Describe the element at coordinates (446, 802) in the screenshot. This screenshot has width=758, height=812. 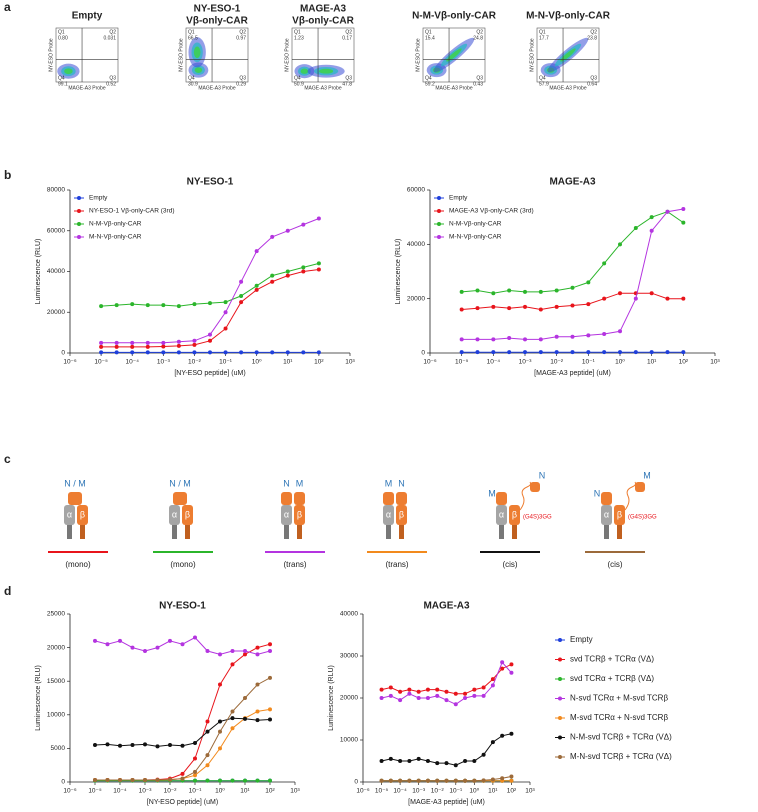
I see `x-axis-label: [MAGE-A3 peptide] (uM)` at that location.